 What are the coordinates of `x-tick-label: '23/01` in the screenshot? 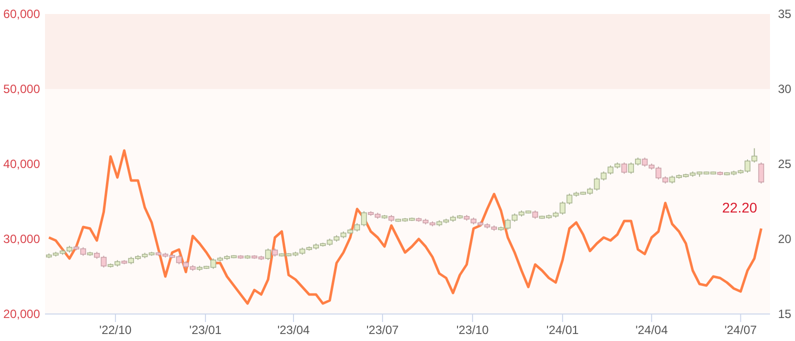 It's located at (205, 330).